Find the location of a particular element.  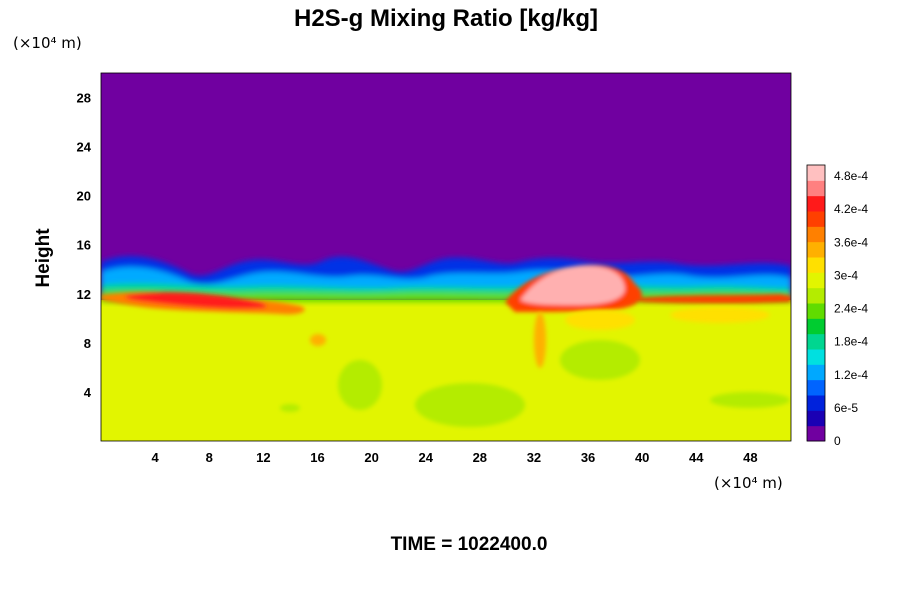

colorbar-frame is located at coordinates (816, 303).